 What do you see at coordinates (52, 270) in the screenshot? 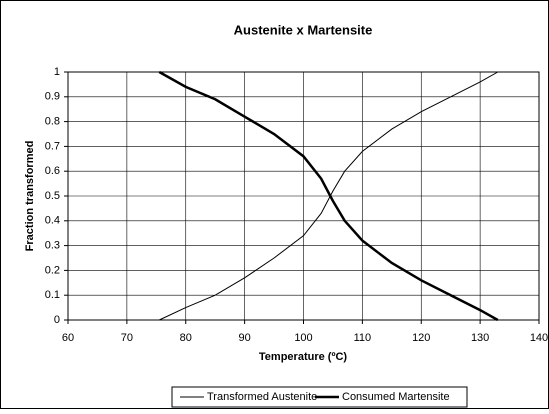
I see `y-tick-label: 0.2` at bounding box center [52, 270].